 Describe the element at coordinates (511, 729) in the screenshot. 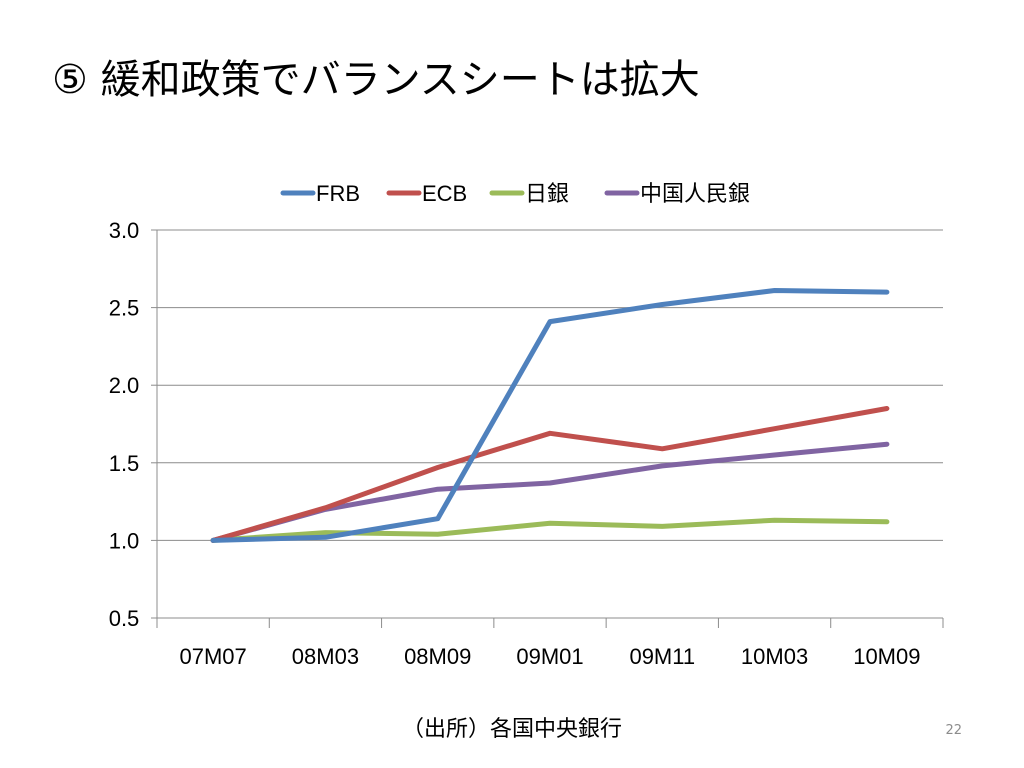

I see `source-note: （出所）各国中央銀行` at that location.